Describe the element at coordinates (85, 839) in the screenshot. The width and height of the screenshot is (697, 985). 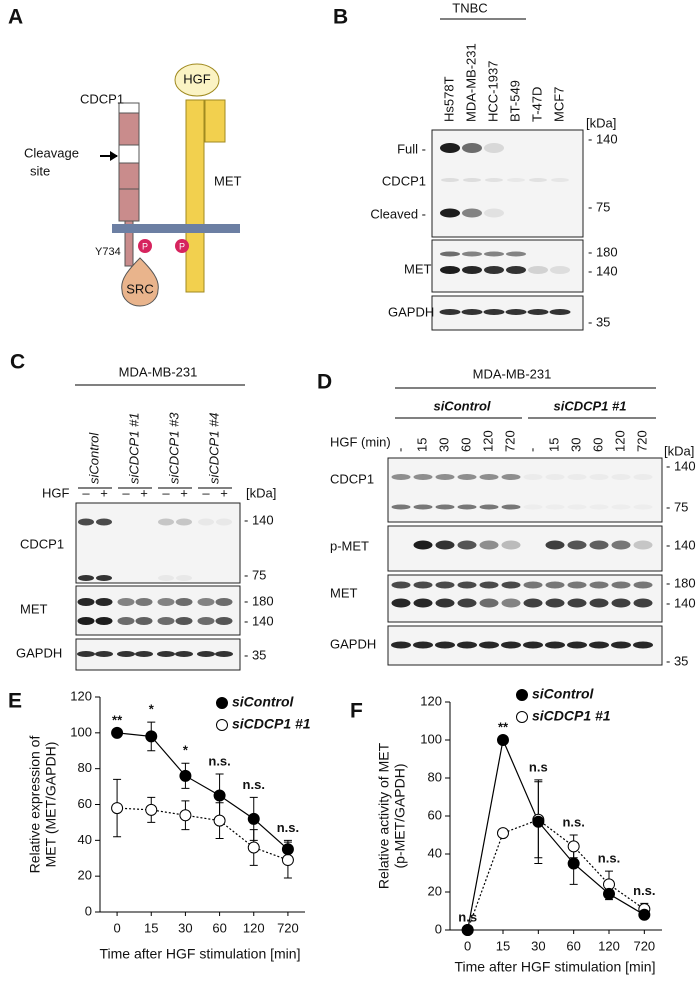
I see `y-tick-label: 40` at that location.